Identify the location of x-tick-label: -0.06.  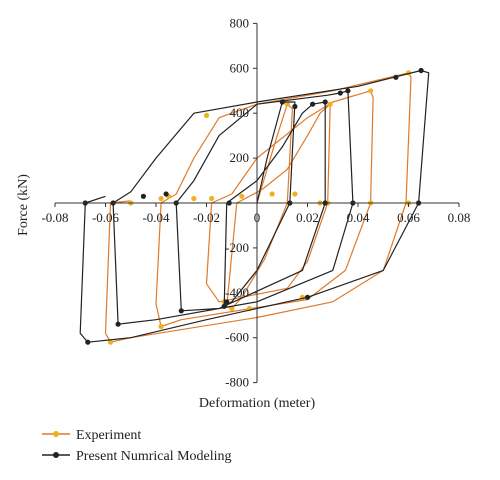
(106, 217).